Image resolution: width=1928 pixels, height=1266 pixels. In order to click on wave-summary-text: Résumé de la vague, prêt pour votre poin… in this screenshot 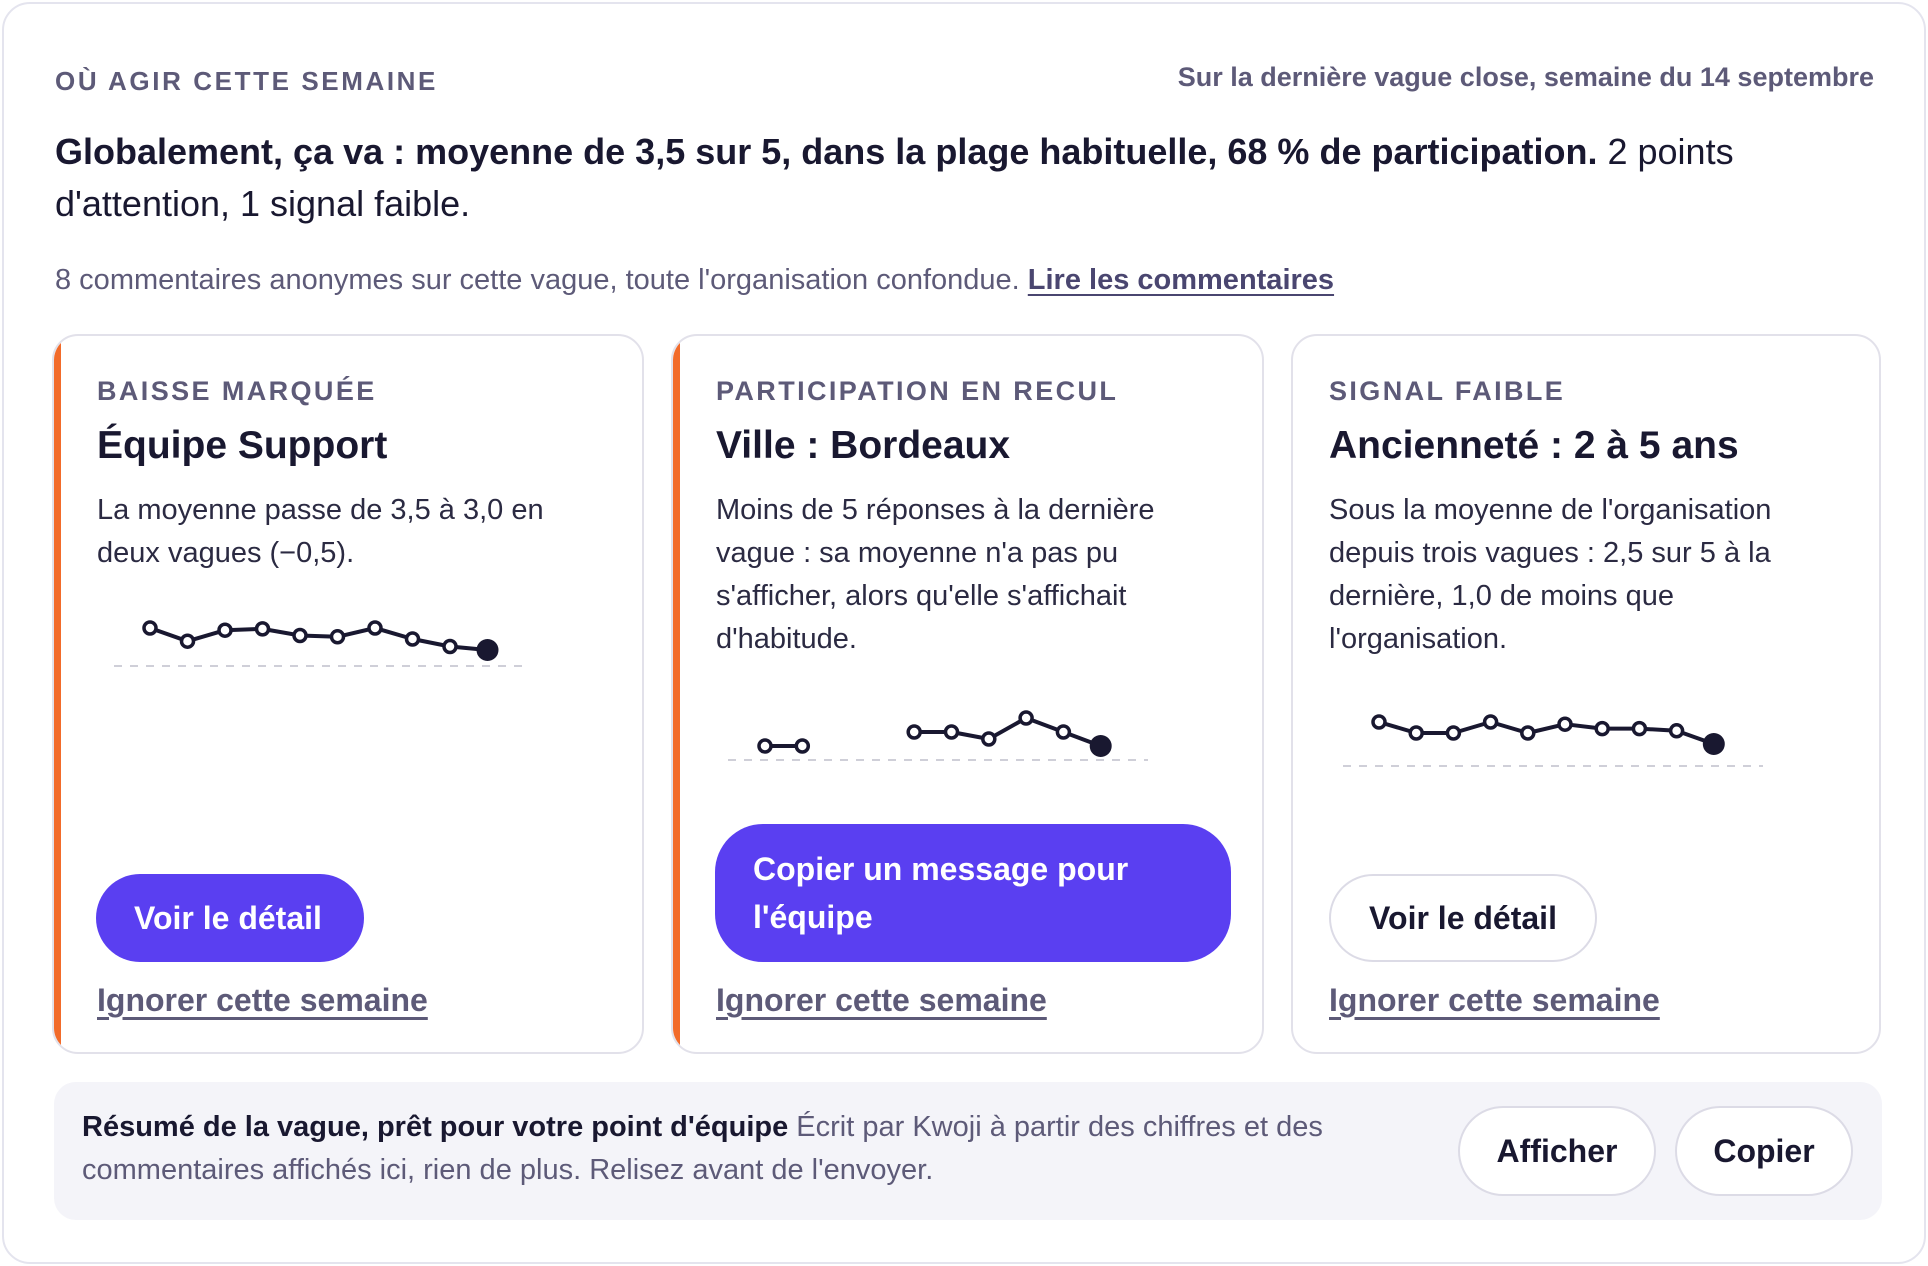, I will do `click(772, 1149)`.